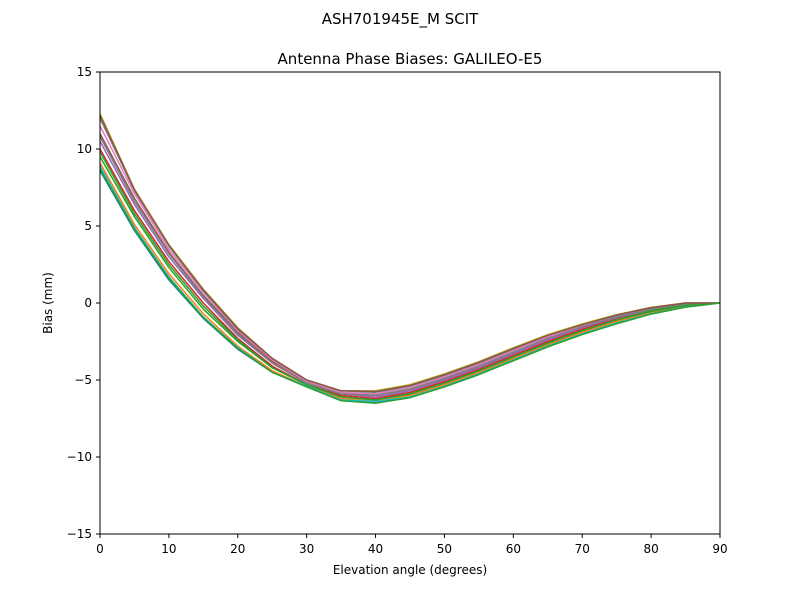 Image resolution: width=800 pixels, height=600 pixels. Describe the element at coordinates (84, 149) in the screenshot. I see `y-tick-label: 10` at that location.